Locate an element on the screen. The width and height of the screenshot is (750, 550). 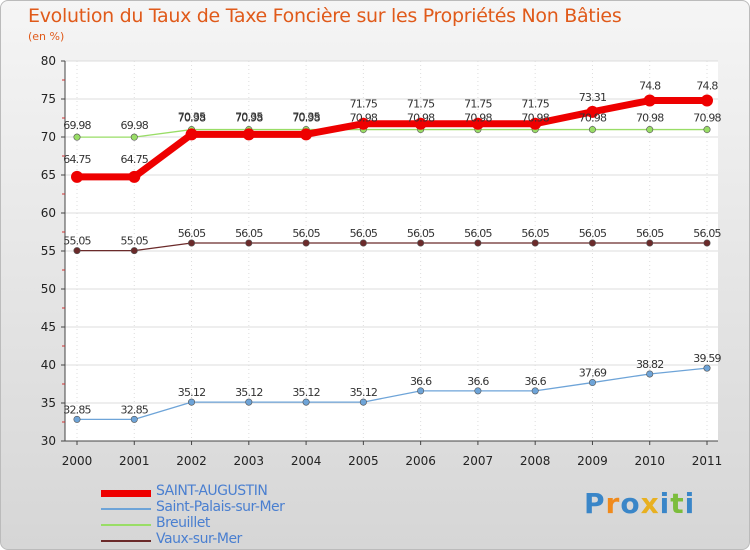
y-tick-label: 75 is located at coordinates (48, 99).